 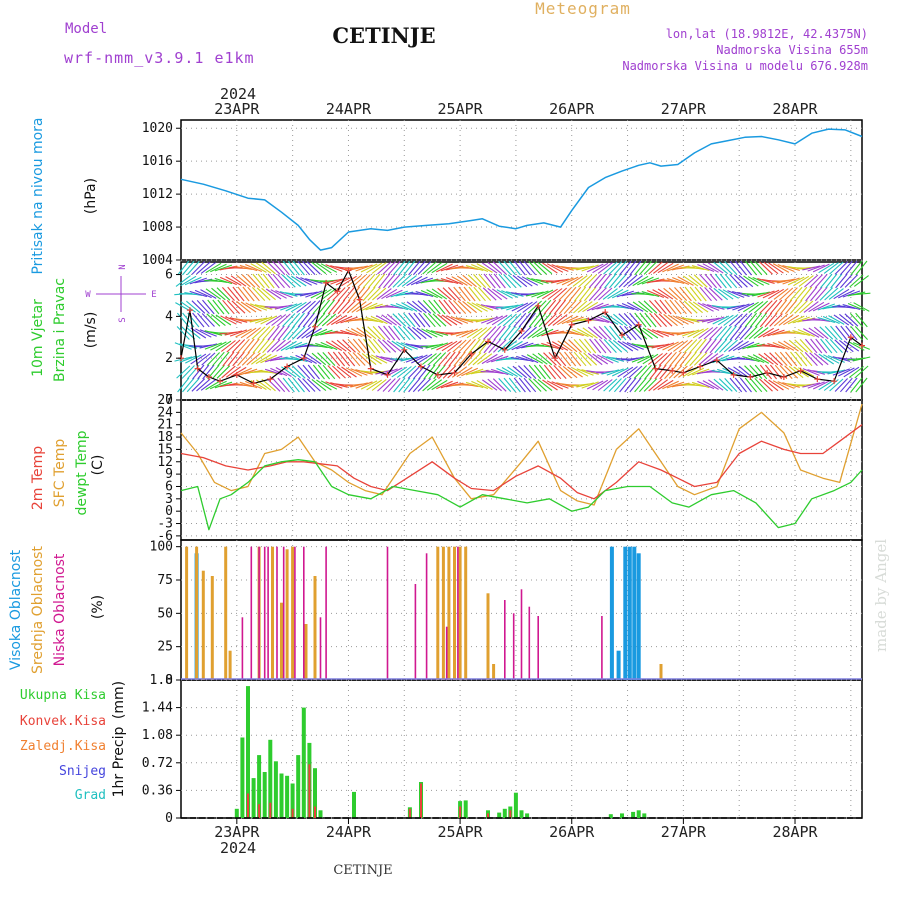 What do you see at coordinates (795, 832) in the screenshot?
I see `x-tick-label-bottom: 28APR` at bounding box center [795, 832].